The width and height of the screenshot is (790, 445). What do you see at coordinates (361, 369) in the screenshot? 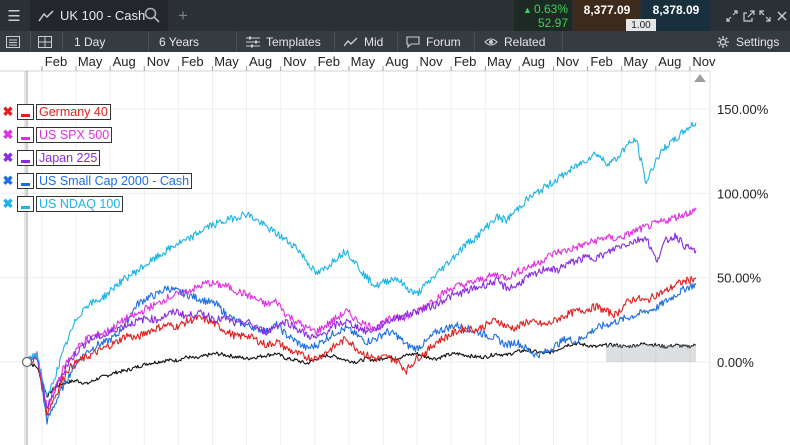
I see `series-line-uk-100-cash` at bounding box center [361, 369].